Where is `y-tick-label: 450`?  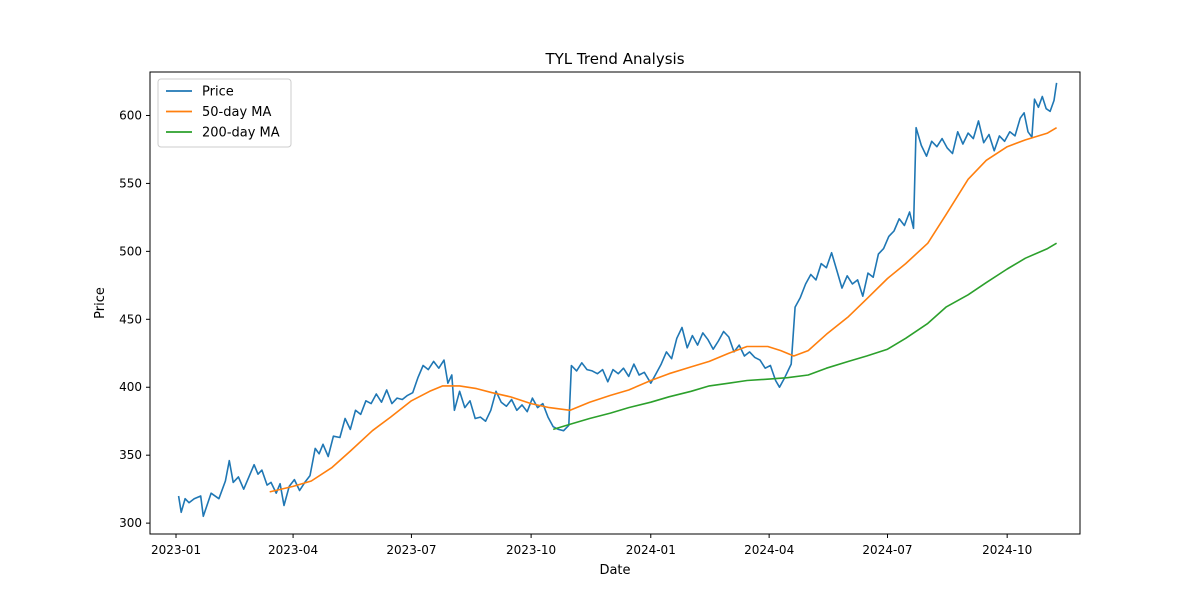 y-tick-label: 450 is located at coordinates (130, 319).